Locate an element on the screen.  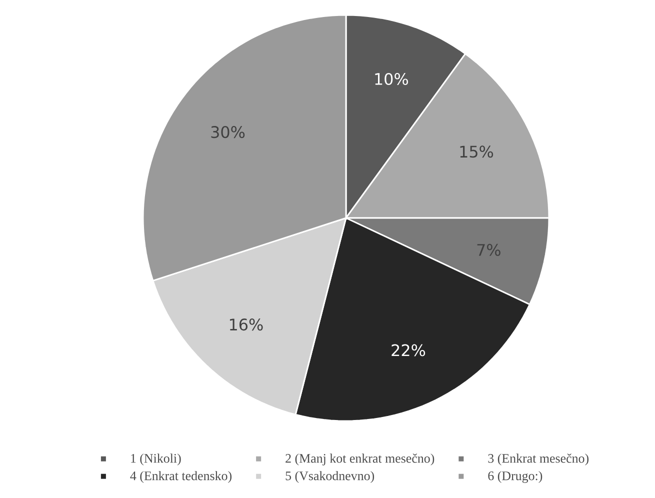
data-label: 7% is located at coordinates (488, 250).